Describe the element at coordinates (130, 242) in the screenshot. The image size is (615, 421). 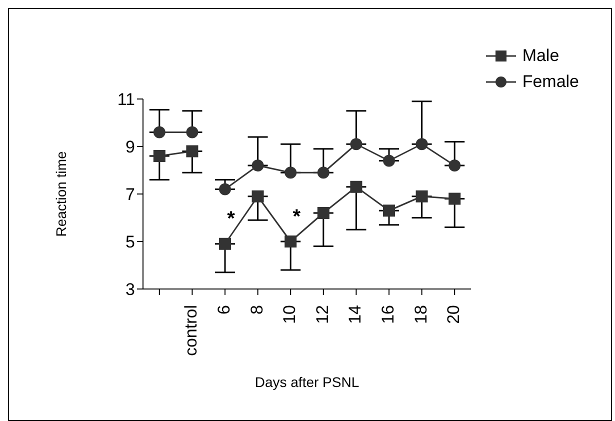
I see `y-tick-label: 5` at that location.